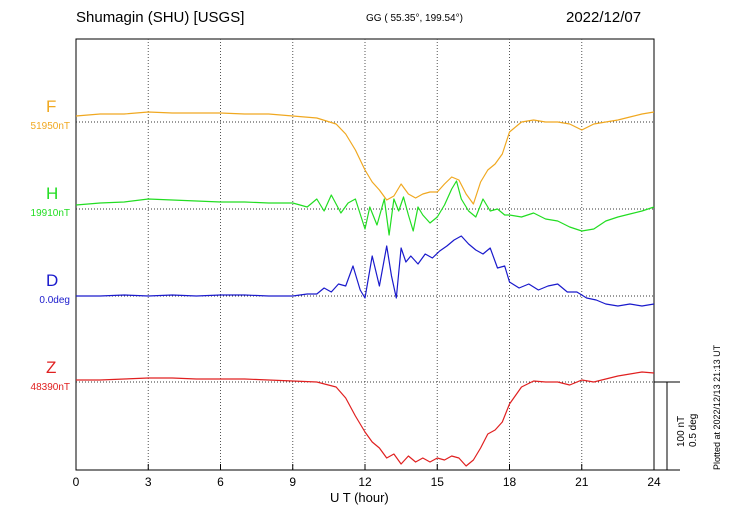 The width and height of the screenshot is (730, 520). I want to click on trace-D, so click(365, 271).